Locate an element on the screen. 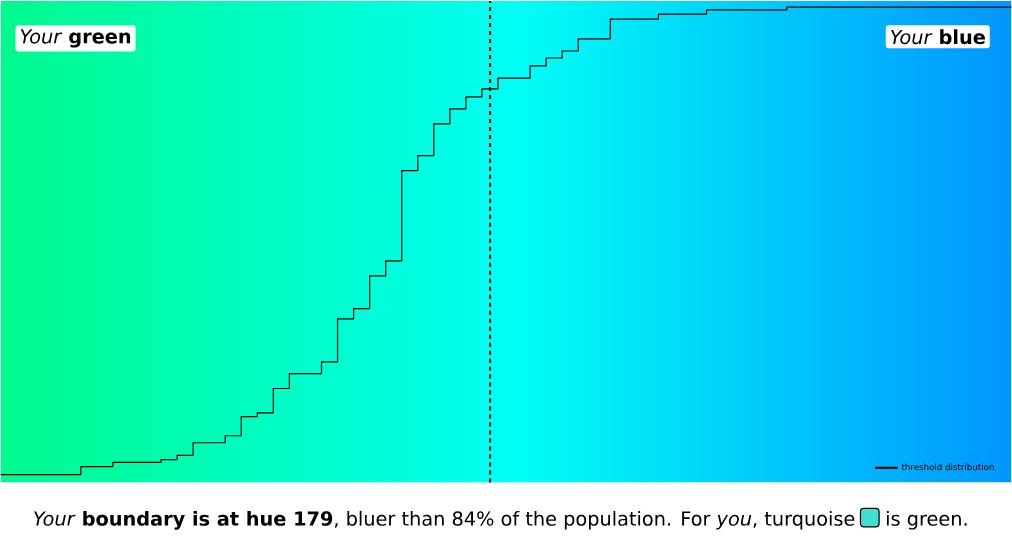 The height and width of the screenshot is (555, 1012). text: Your boundary is at hue 179, bluer than 84% of the population. For you, turquoise is located at coordinates (444, 520).